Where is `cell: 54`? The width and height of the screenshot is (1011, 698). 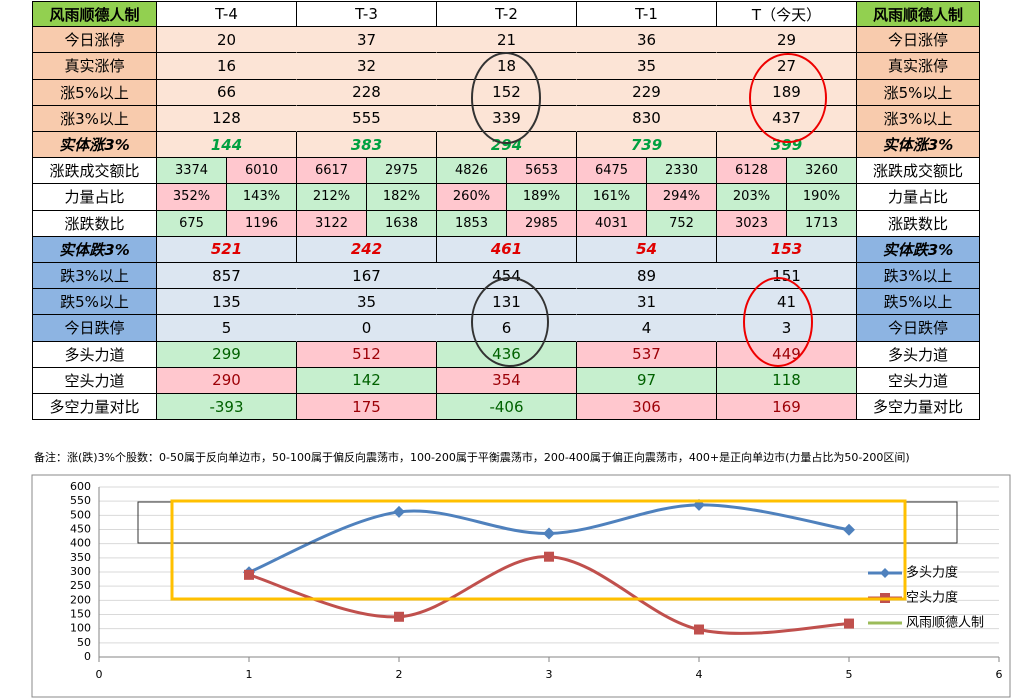
cell: 54 is located at coordinates (647, 249).